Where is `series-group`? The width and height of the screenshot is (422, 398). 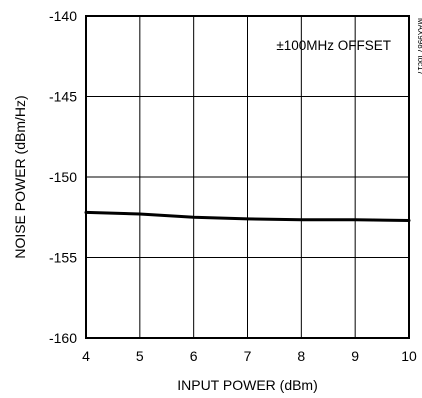 series-group is located at coordinates (247, 216).